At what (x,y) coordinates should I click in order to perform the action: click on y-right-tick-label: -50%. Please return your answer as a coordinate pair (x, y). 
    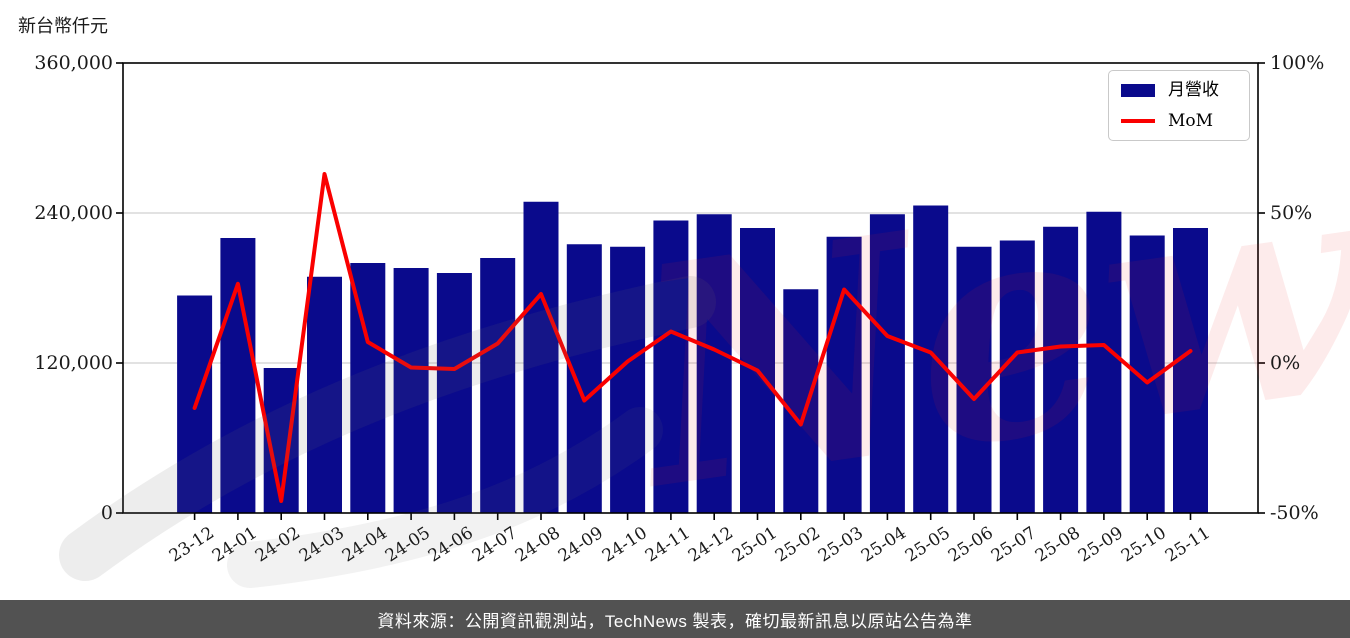
    Looking at the image, I should click on (1294, 513).